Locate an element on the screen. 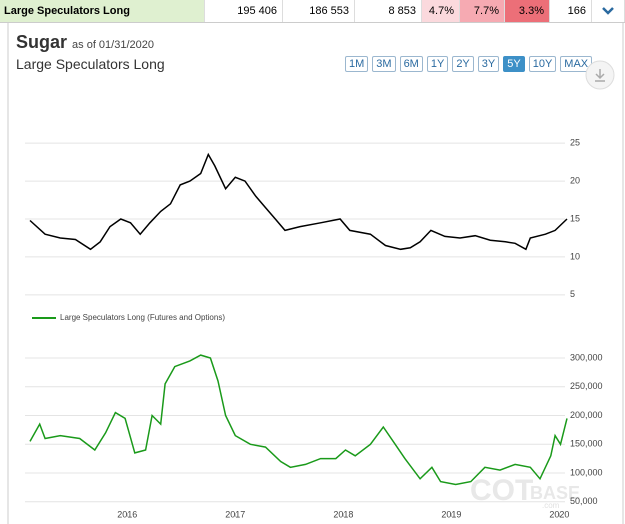 This screenshot has width=625, height=524. range-buttons: 1M 3M 6M 1Y 2Y 3Y 5Y 10Y MAX is located at coordinates (469, 64).